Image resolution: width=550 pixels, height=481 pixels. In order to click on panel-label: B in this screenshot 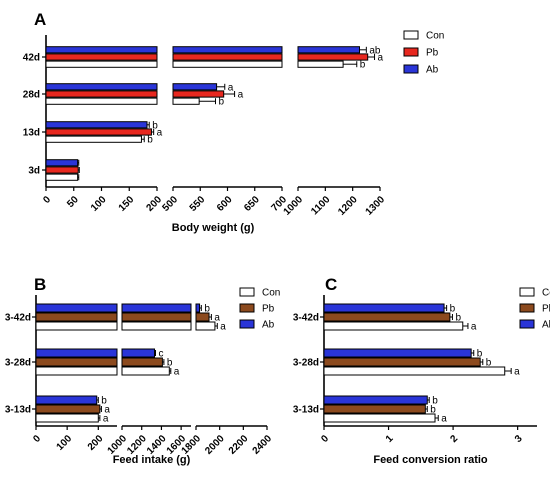, I will do `click(40, 284)`.